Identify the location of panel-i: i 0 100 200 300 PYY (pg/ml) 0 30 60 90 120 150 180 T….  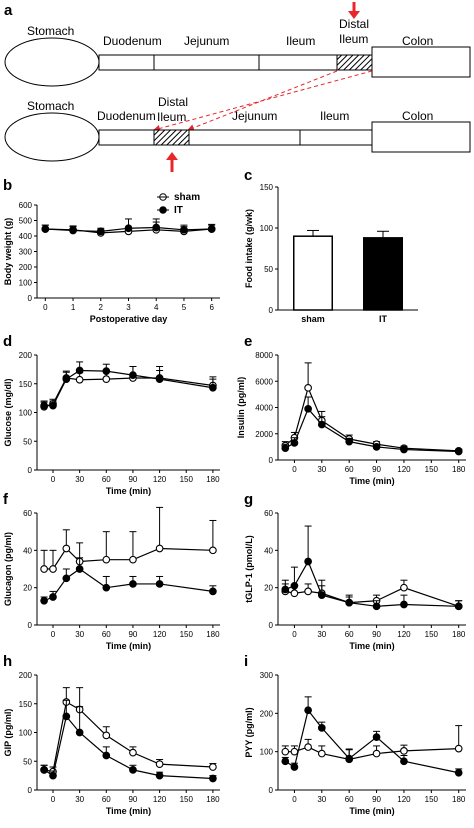
(355, 734).